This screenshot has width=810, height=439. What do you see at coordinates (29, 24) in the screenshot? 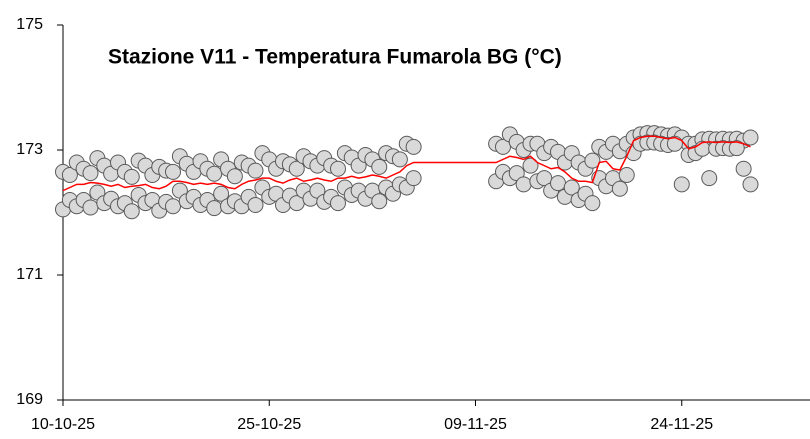
I see `y-tick-label: 175` at bounding box center [29, 24].